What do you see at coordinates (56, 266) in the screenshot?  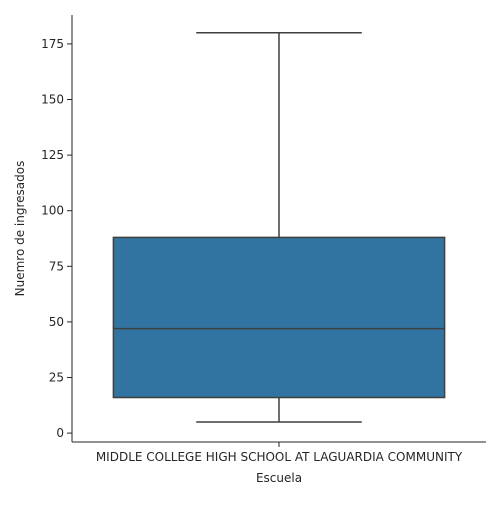 I see `y-tick-label: 75` at bounding box center [56, 266].